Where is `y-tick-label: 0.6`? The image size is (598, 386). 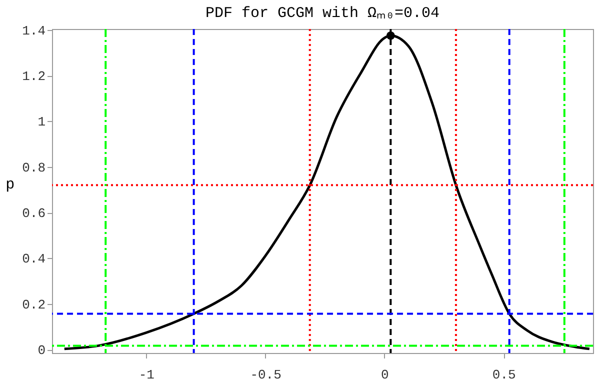 y-tick-label: 0.6 is located at coordinates (34, 214).